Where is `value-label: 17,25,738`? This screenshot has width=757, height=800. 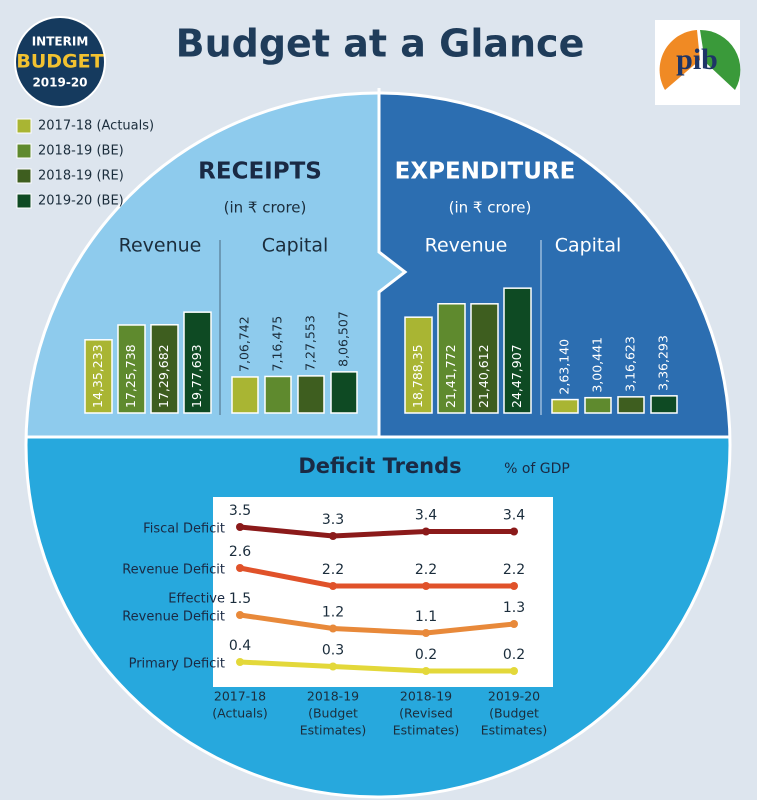
value-label: 17,25,738 is located at coordinates (130, 376).